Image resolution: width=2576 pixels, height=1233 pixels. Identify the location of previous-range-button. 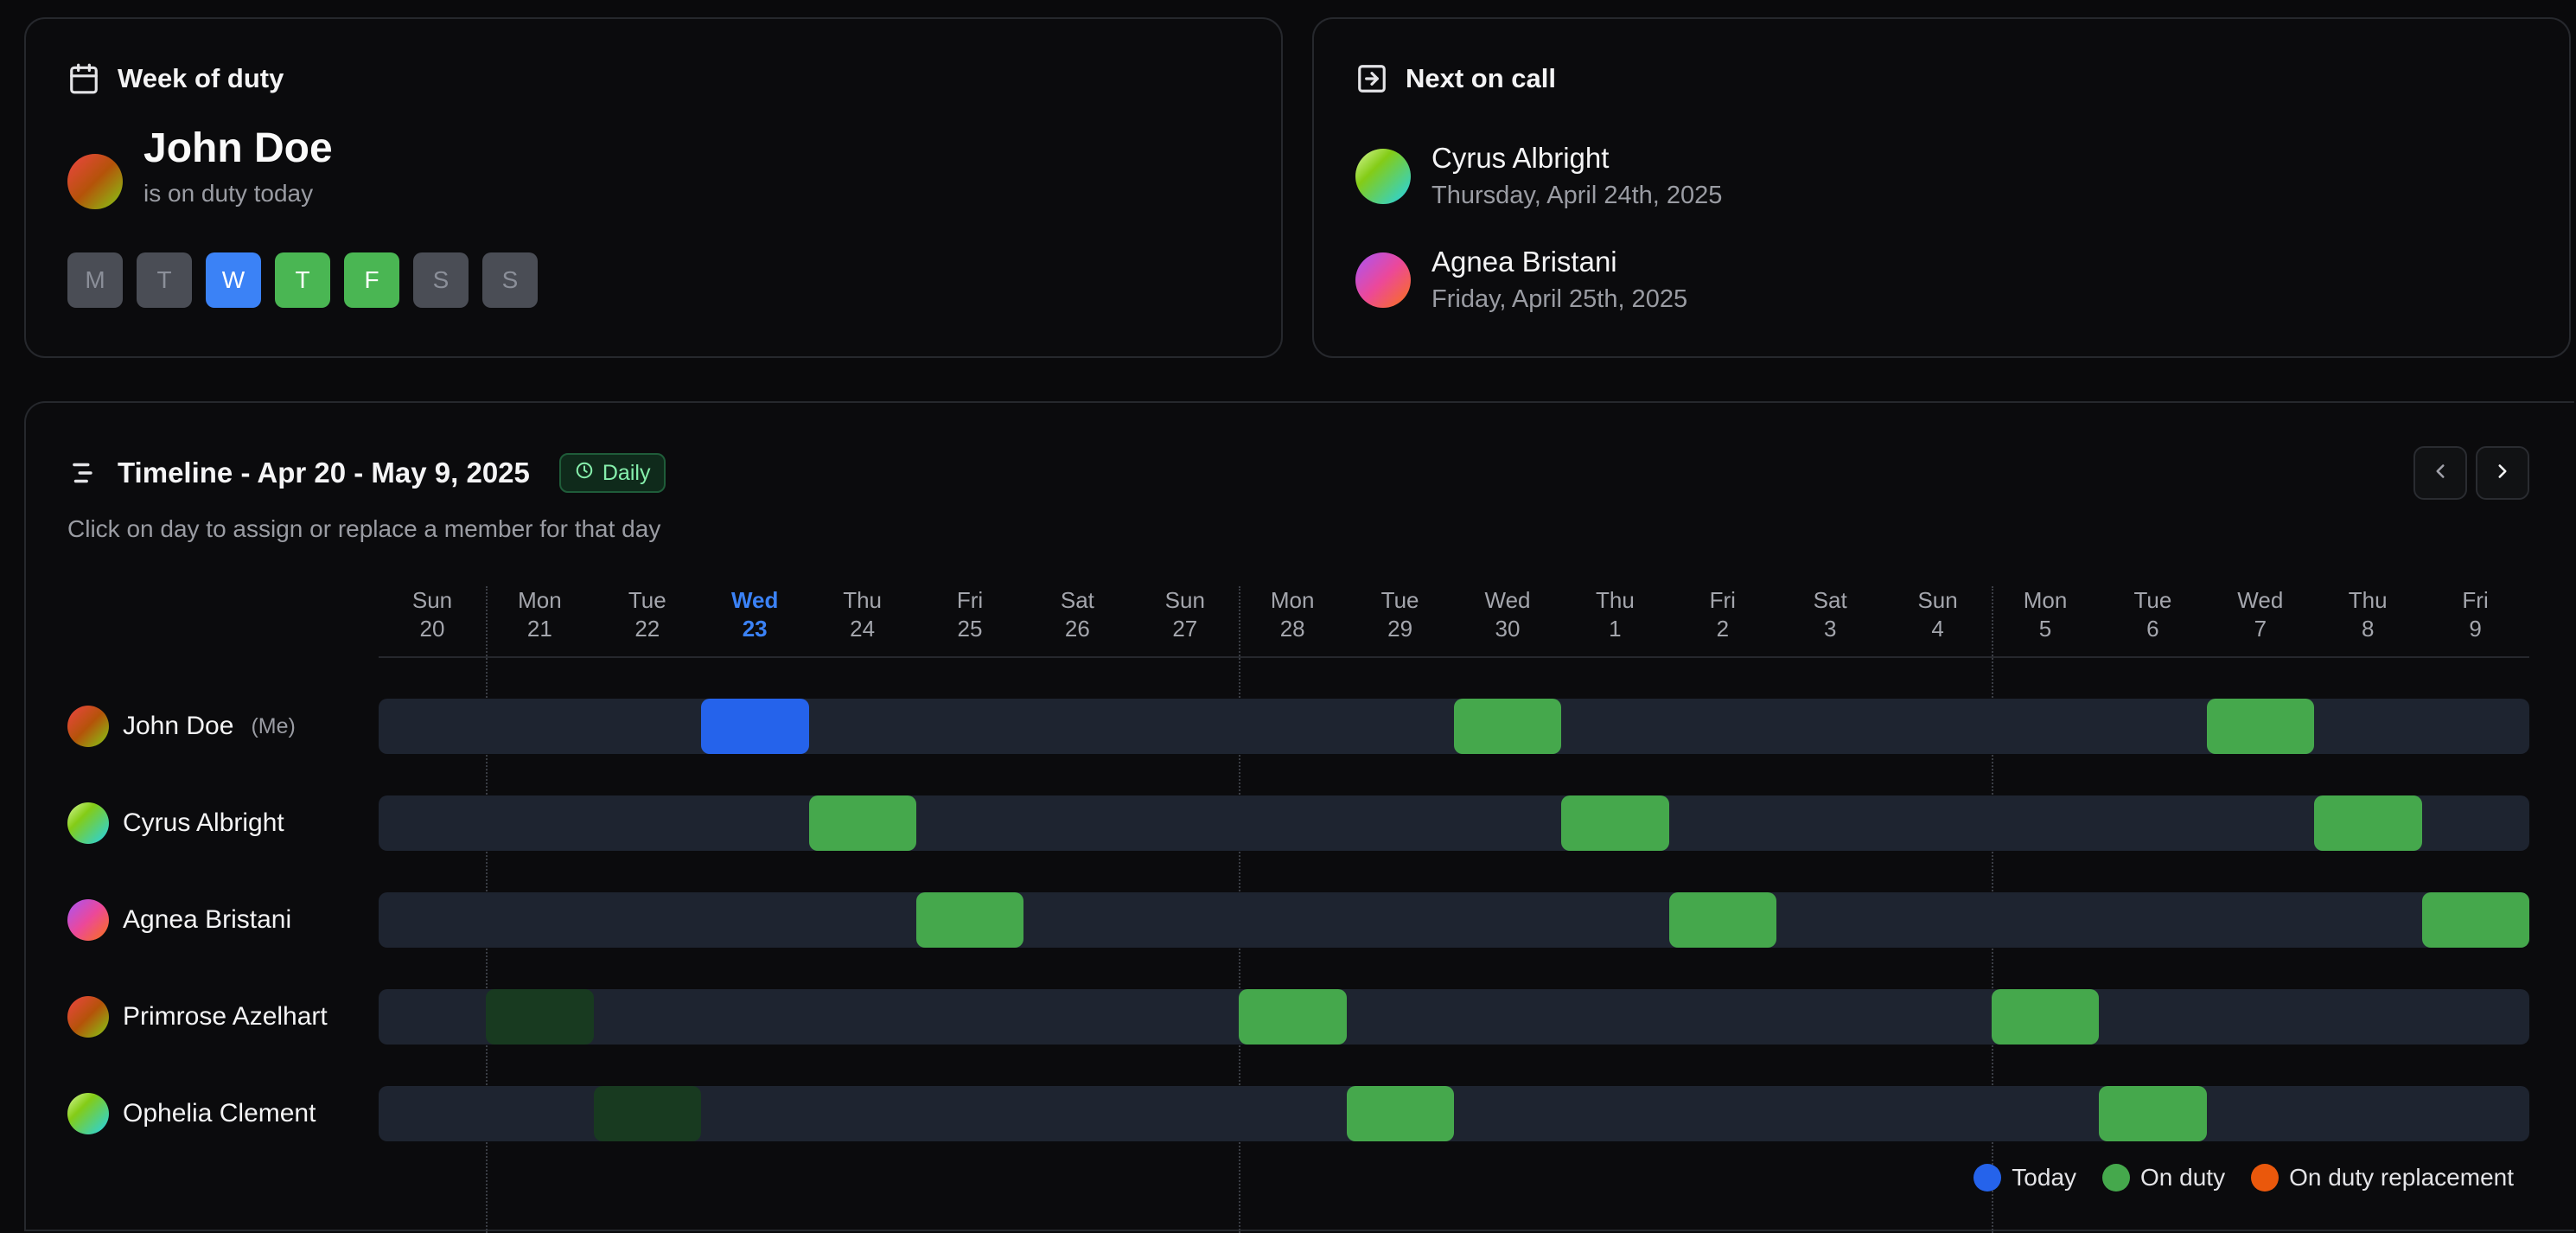
(2440, 473).